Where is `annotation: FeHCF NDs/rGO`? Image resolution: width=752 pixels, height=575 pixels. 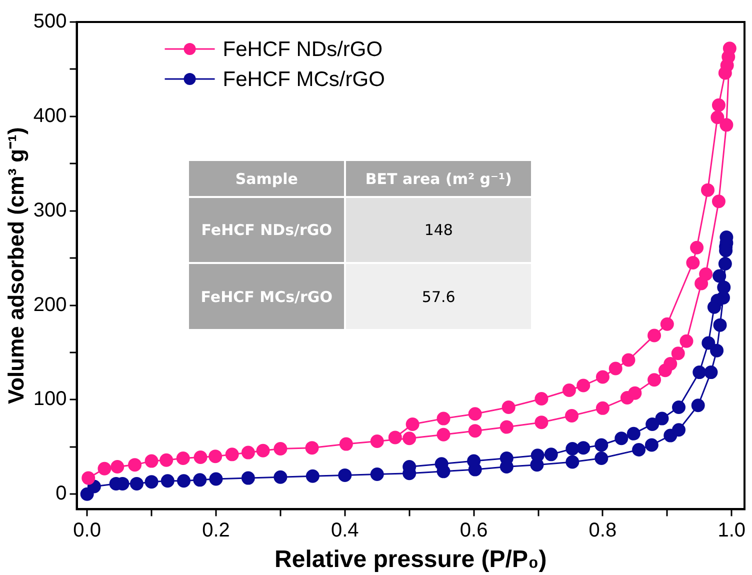
annotation: FeHCF NDs/rGO is located at coordinates (267, 230).